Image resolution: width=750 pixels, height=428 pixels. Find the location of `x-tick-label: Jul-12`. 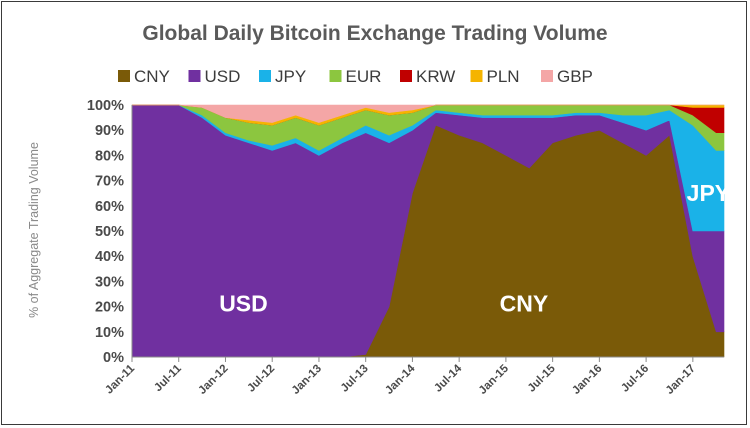

x-tick-label: Jul-12 is located at coordinates (261, 379).